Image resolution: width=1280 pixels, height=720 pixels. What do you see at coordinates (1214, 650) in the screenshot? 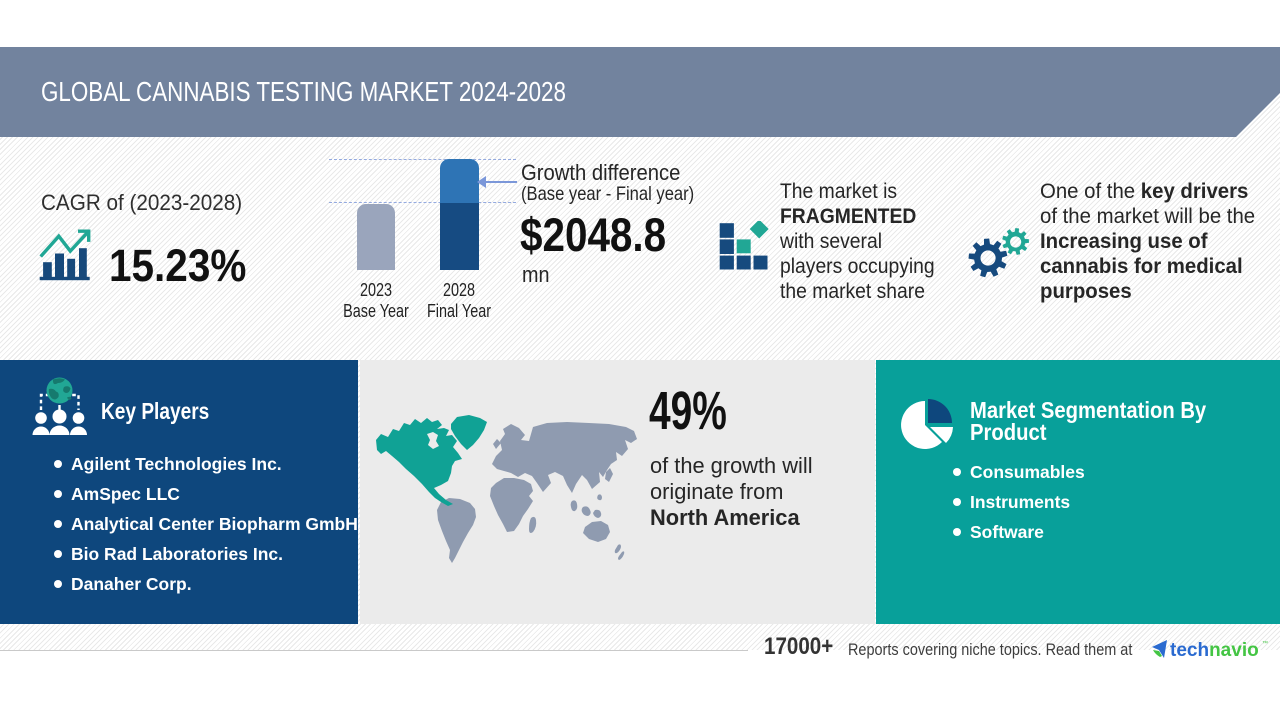
I see `svg-text: technavio` at bounding box center [1214, 650].